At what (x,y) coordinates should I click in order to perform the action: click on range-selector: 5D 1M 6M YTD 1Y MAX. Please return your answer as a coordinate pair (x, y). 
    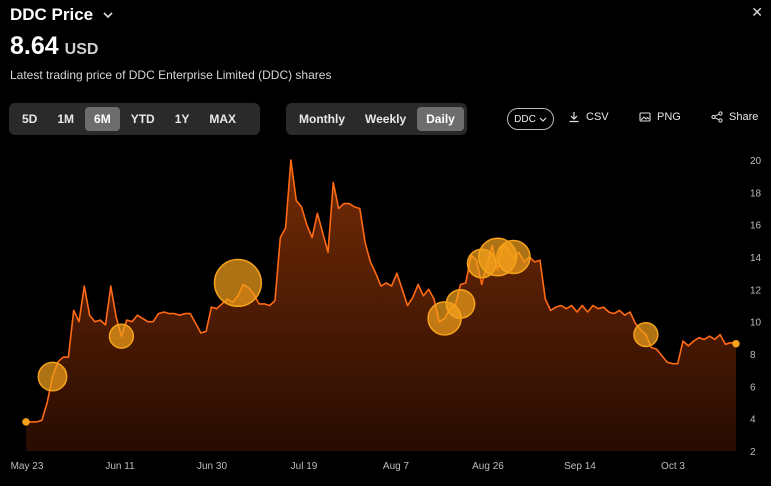
    Looking at the image, I should click on (134, 119).